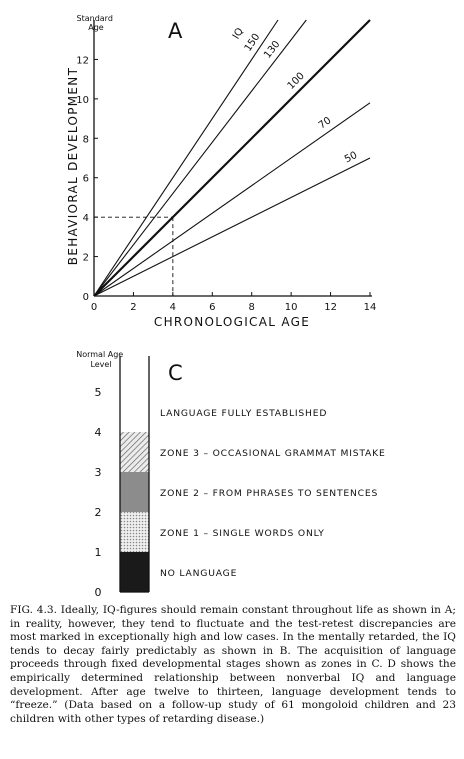 The height and width of the screenshot is (759, 464). What do you see at coordinates (86, 297) in the screenshot?
I see `chart-a-y-tick-label: 0` at bounding box center [86, 297].